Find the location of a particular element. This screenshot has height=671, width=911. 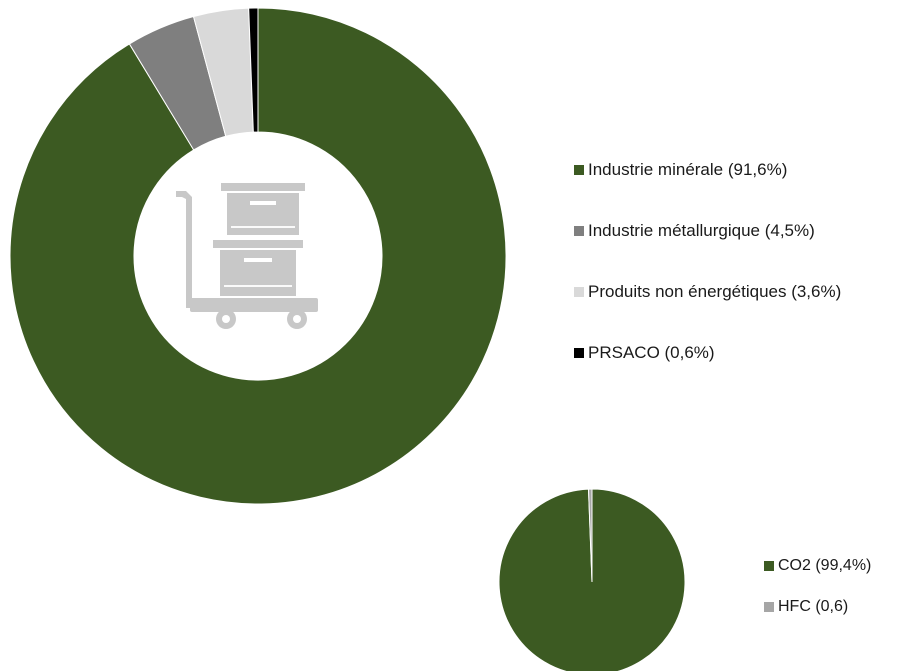

legend-item-co2: CO2 (99,4%) is located at coordinates (817, 566).